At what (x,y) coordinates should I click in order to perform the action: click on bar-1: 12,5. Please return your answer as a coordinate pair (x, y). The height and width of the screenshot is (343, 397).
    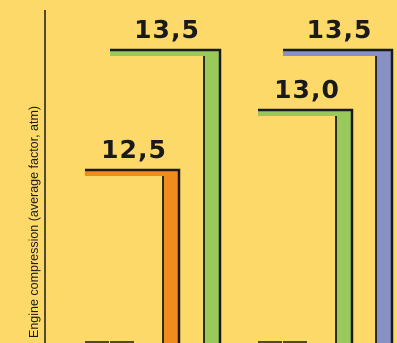
    Looking at the image, I should click on (133, 239).